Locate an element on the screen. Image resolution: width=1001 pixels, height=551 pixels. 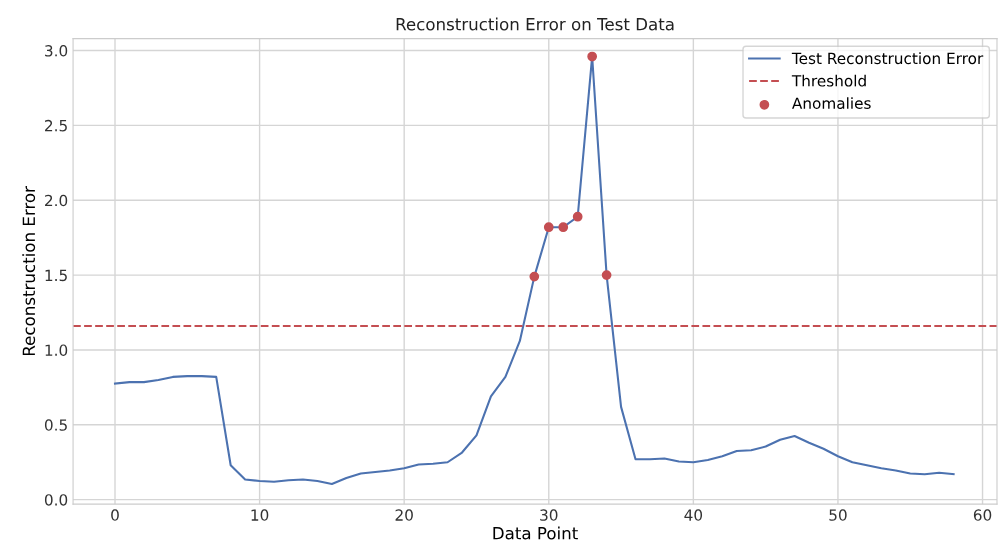
y-tick-label: 2.5 is located at coordinates (56, 125).